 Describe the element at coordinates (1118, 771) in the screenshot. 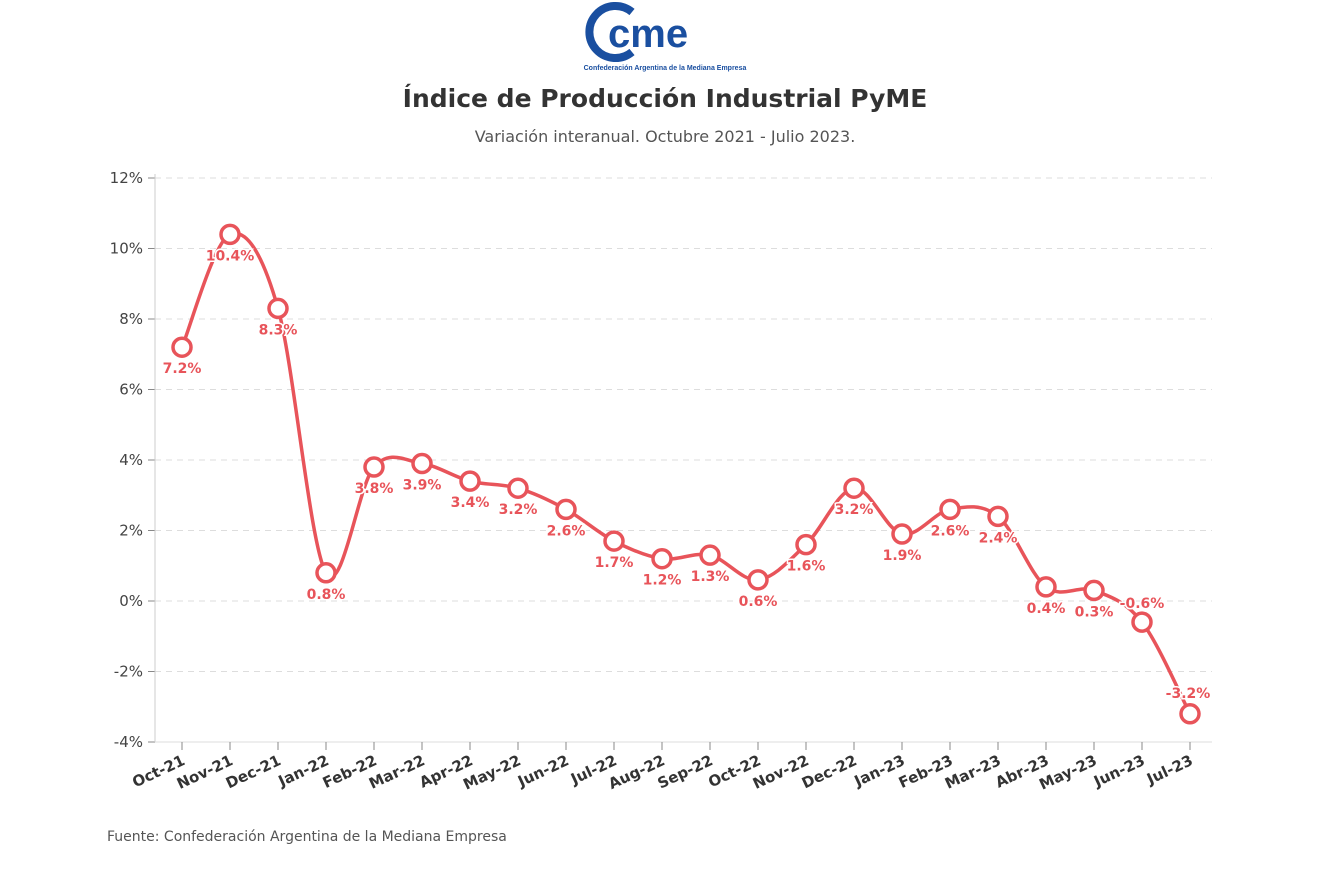

I see `x-tick-label: Jun-23` at that location.